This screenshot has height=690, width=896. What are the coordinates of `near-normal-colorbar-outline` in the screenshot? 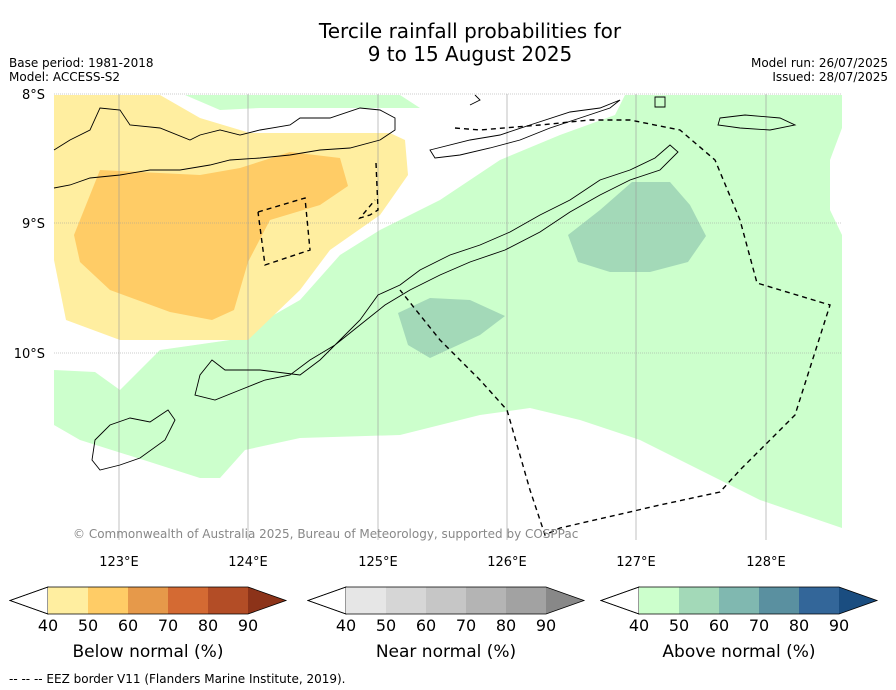 It's located at (446, 600).